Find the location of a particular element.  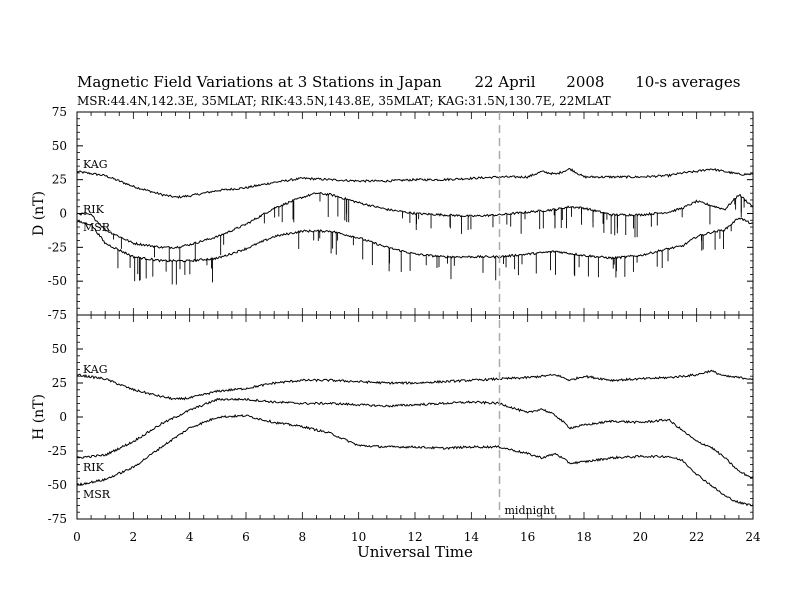

station-label-bottom: RIK is located at coordinates (94, 467).